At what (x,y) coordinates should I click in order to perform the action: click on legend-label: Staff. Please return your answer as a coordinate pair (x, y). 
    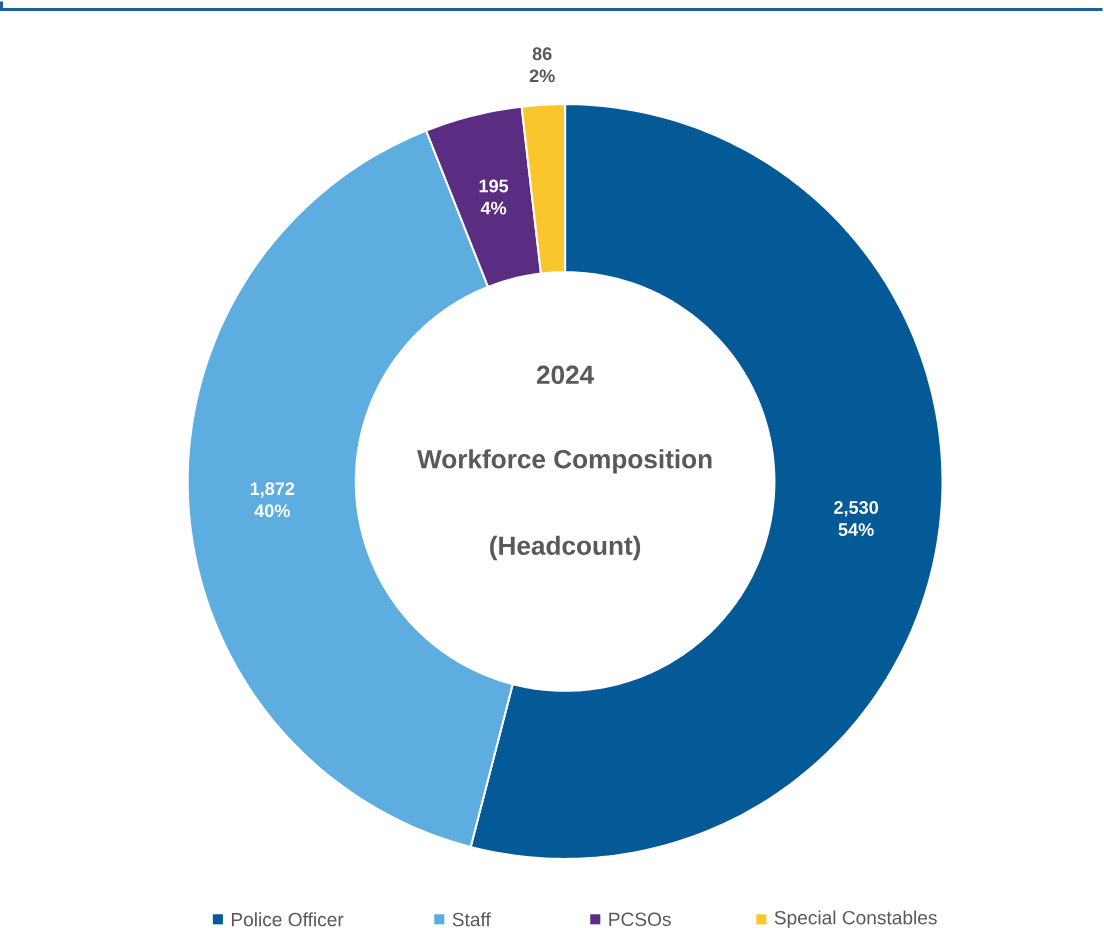
    Looking at the image, I should click on (471, 919).